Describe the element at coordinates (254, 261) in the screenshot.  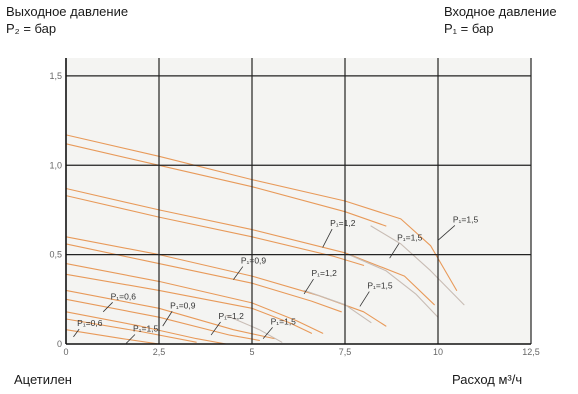
I see `curve-label-4: P₁=0,9` at that location.